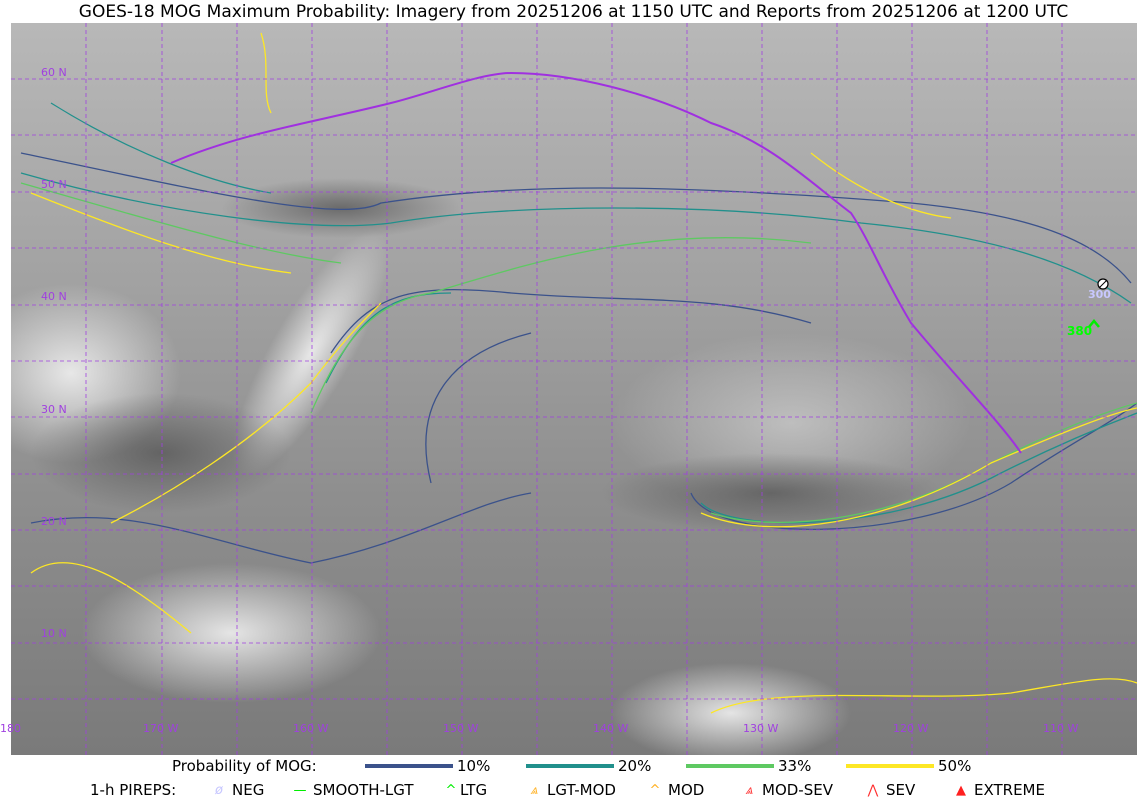  Describe the element at coordinates (466, 790) in the screenshot. I see `legend-ltg: ^ LTG` at that location.